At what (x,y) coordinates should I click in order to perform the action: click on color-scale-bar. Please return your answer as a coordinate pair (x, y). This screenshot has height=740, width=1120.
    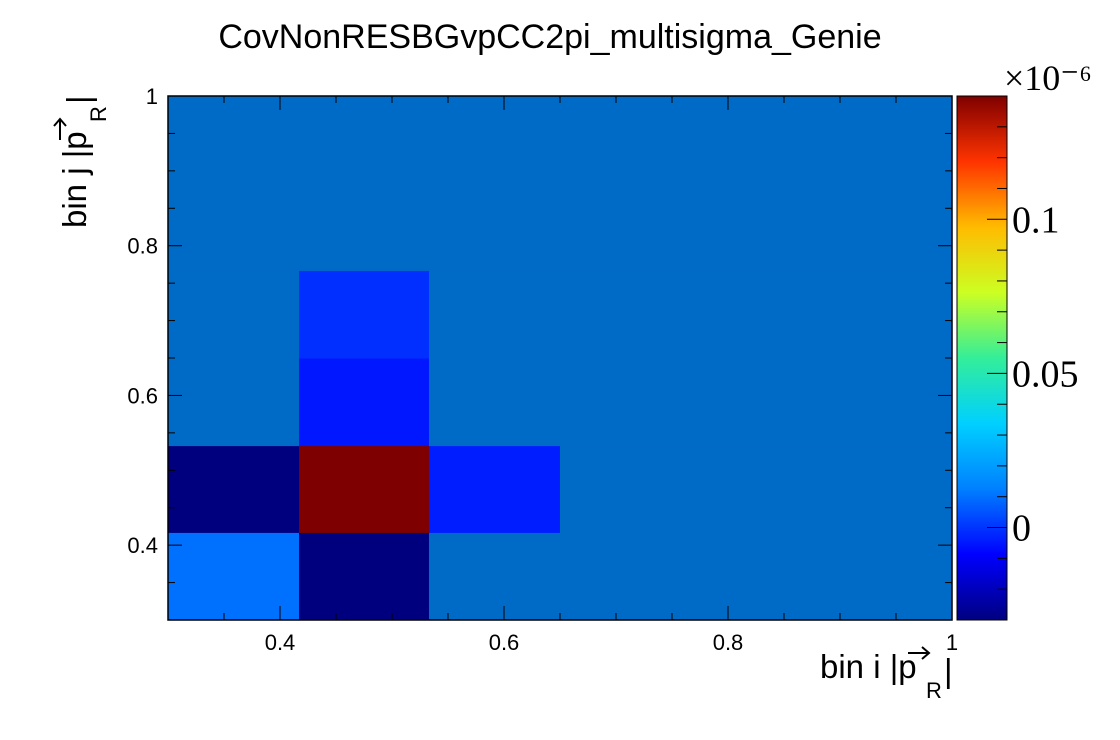
    Looking at the image, I should click on (982, 358).